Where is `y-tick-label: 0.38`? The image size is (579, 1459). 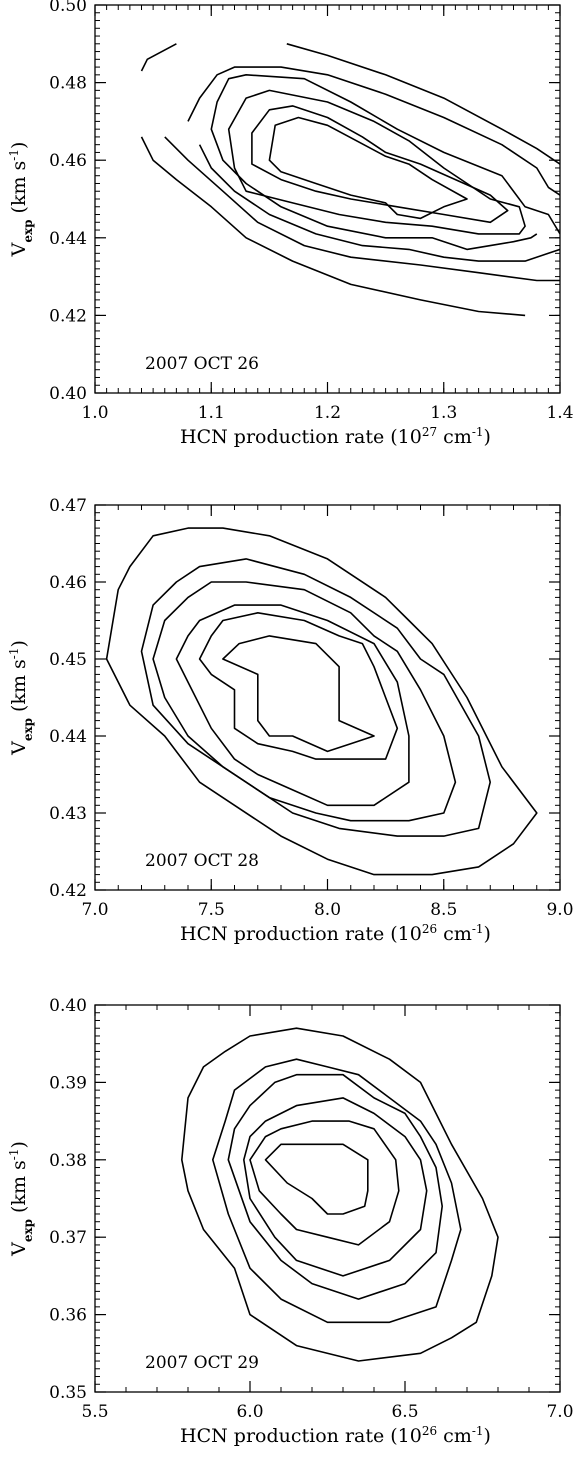 y-tick-label: 0.38 is located at coordinates (68, 1161).